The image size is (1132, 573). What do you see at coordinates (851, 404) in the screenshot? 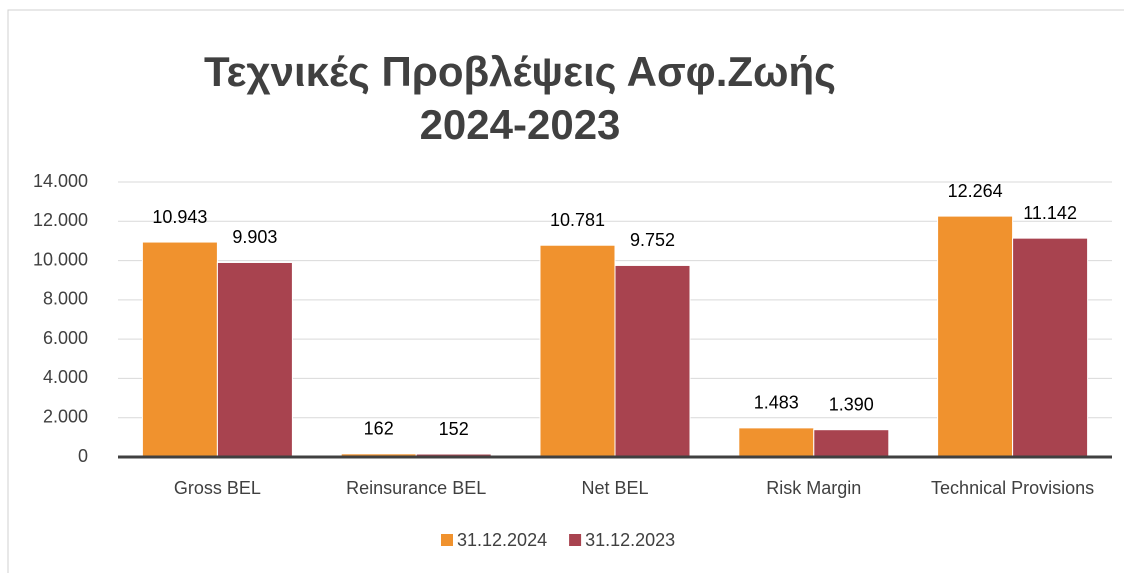
I see `data-label: 1.390` at bounding box center [851, 404].